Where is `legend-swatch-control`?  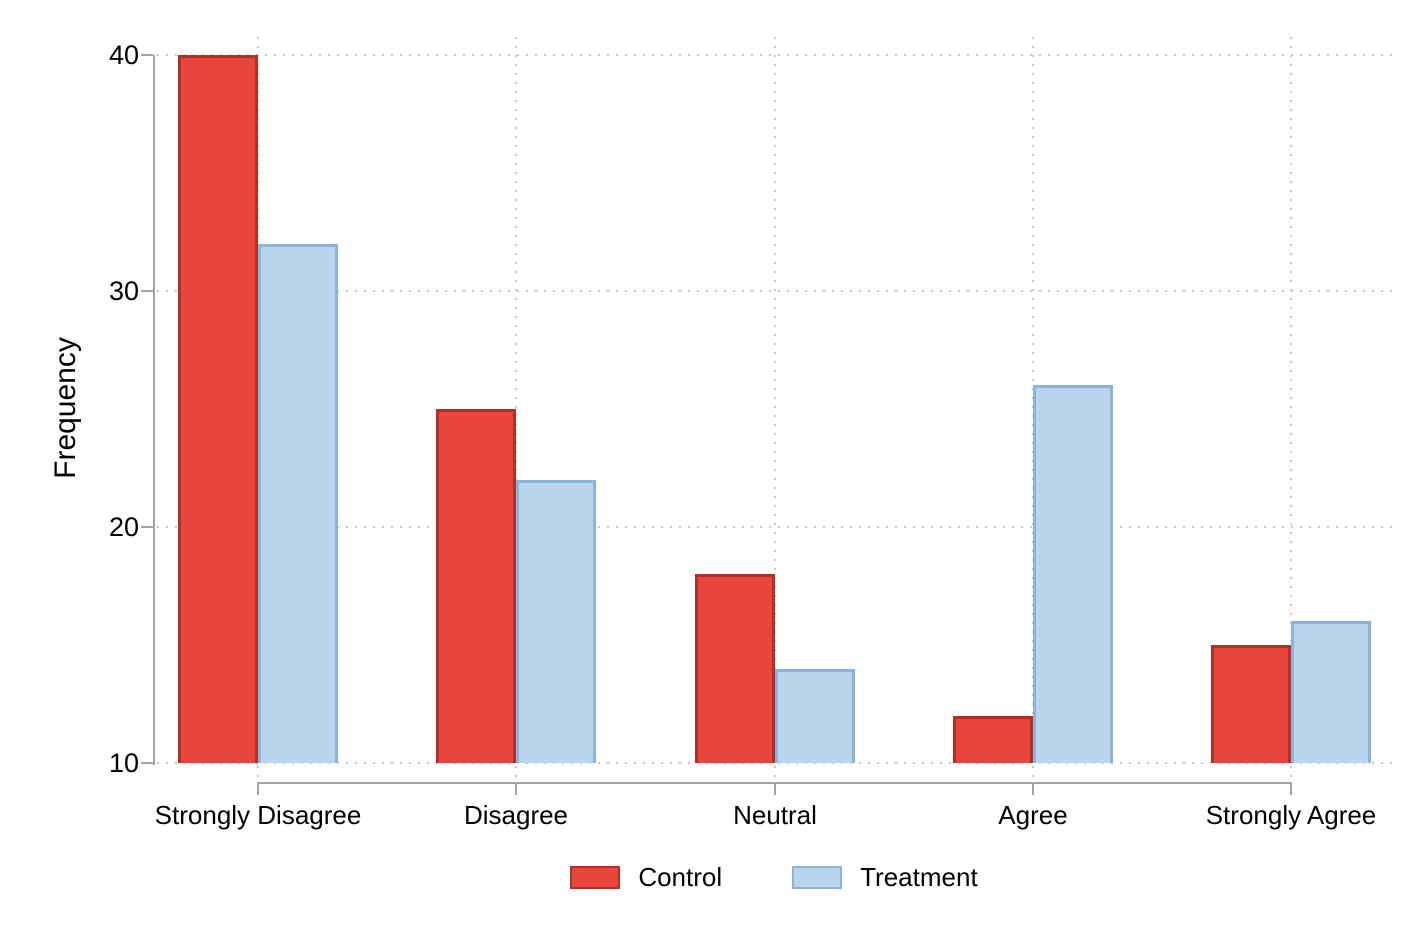
legend-swatch-control is located at coordinates (595, 877).